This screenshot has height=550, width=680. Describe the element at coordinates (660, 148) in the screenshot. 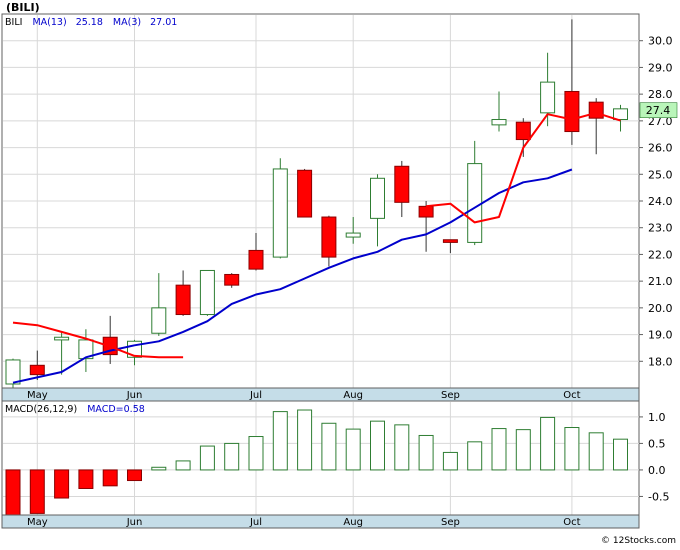

I see `price-tick-label: 26.0` at that location.